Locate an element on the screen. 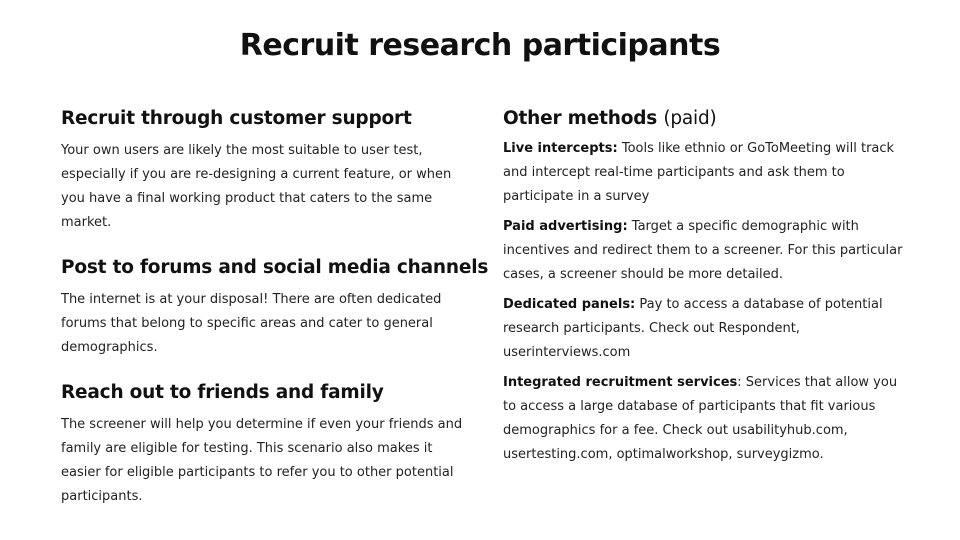 The width and height of the screenshot is (960, 540). section-heading: Other methods (paid) is located at coordinates (705, 118).